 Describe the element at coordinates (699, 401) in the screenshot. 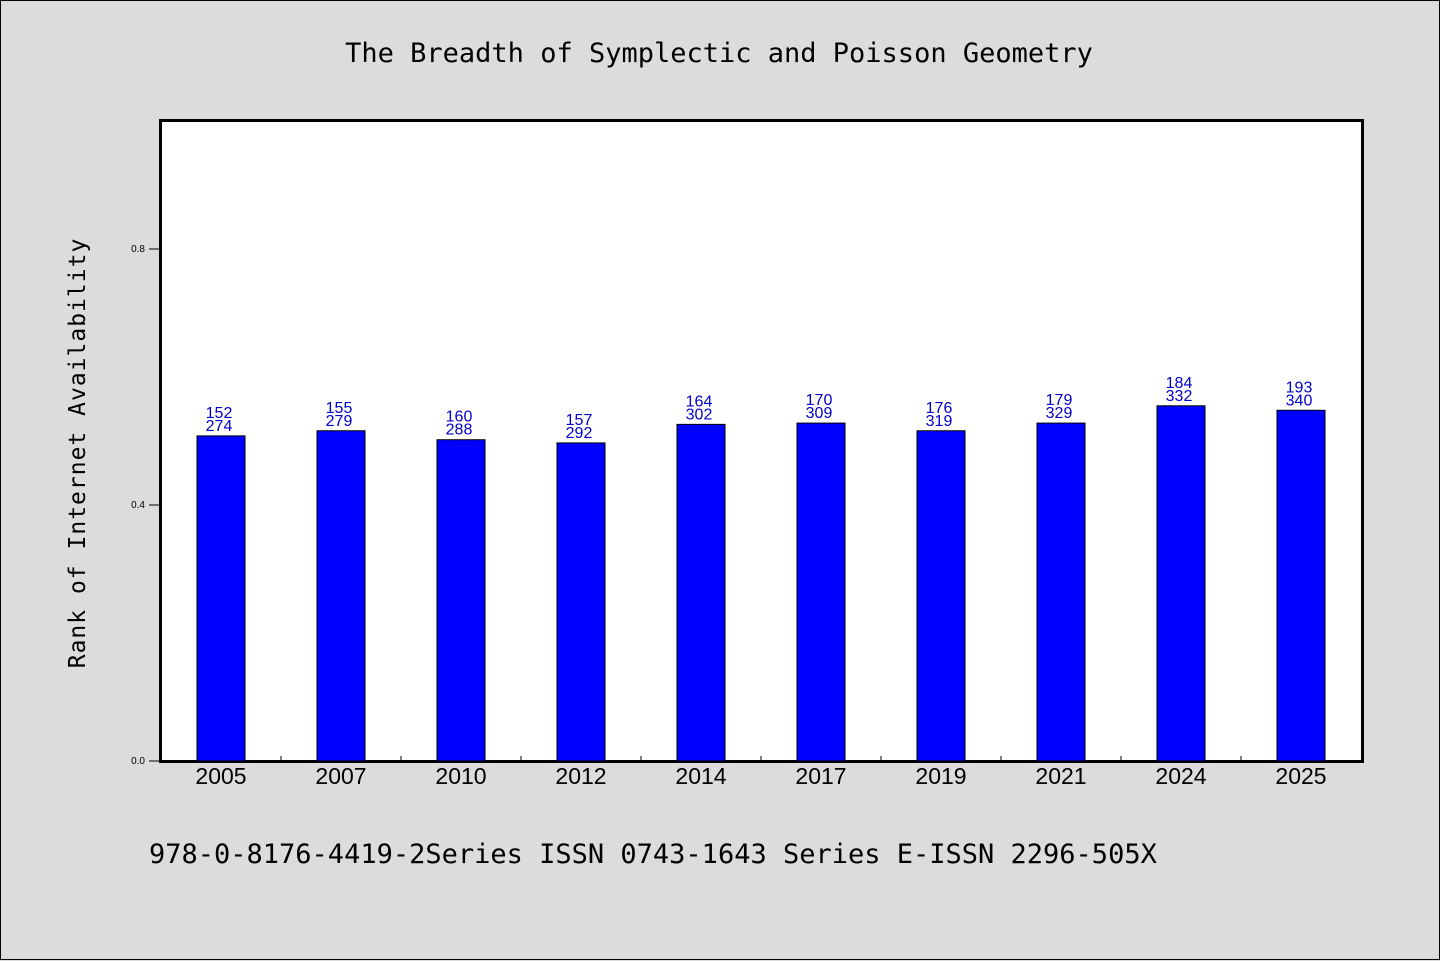

I see `data-label-top-2014: 164` at that location.